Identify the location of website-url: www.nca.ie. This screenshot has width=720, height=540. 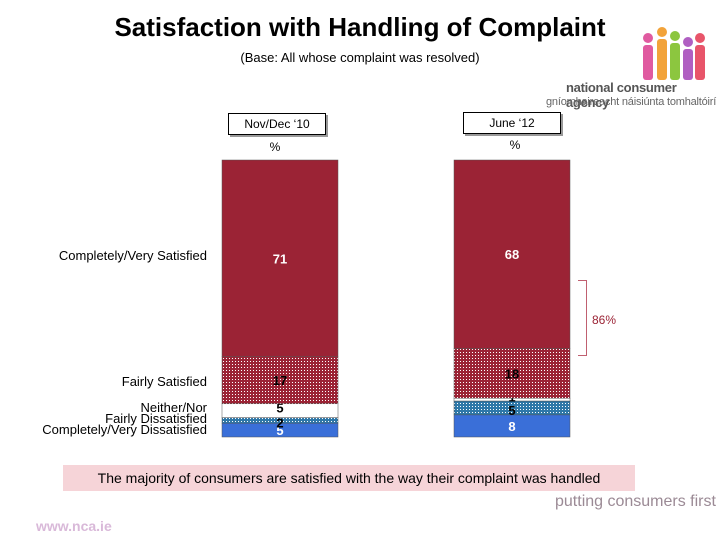
(74, 526).